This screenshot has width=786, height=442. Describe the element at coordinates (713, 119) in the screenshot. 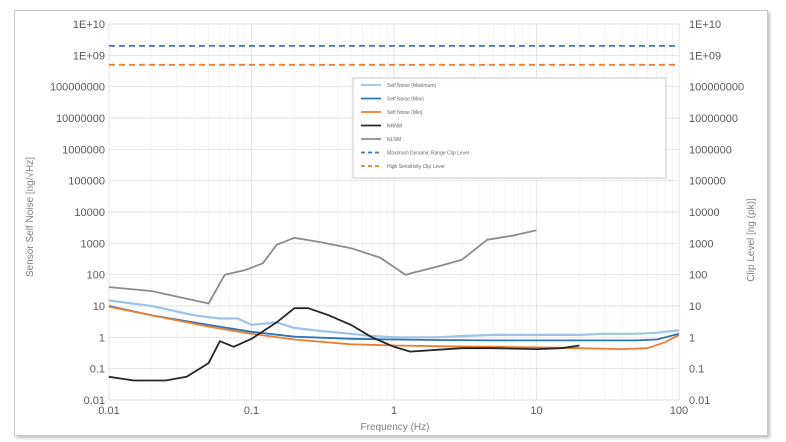

I see `y-tick-label-right: 10000000` at that location.